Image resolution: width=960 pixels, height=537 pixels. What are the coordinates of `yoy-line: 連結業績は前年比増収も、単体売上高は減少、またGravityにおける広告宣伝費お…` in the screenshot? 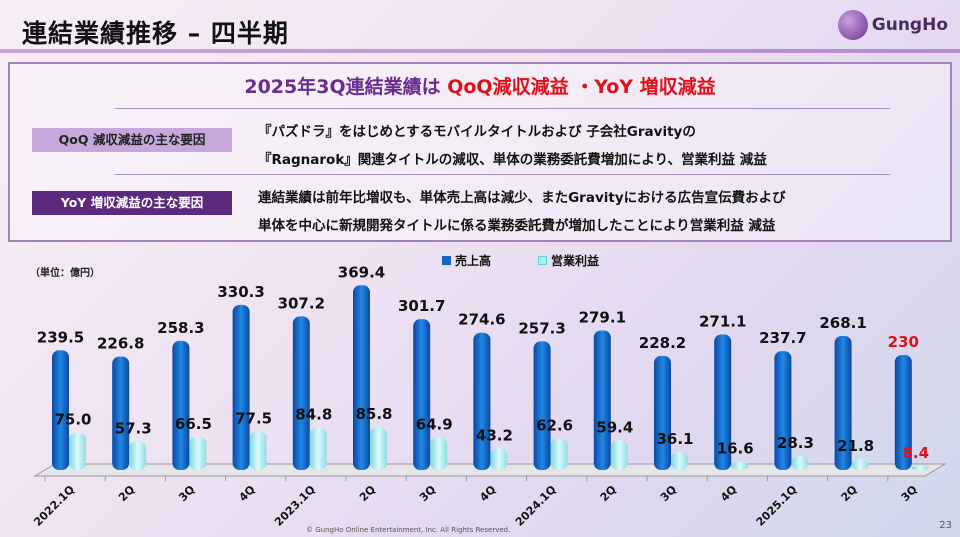 It's located at (522, 198).